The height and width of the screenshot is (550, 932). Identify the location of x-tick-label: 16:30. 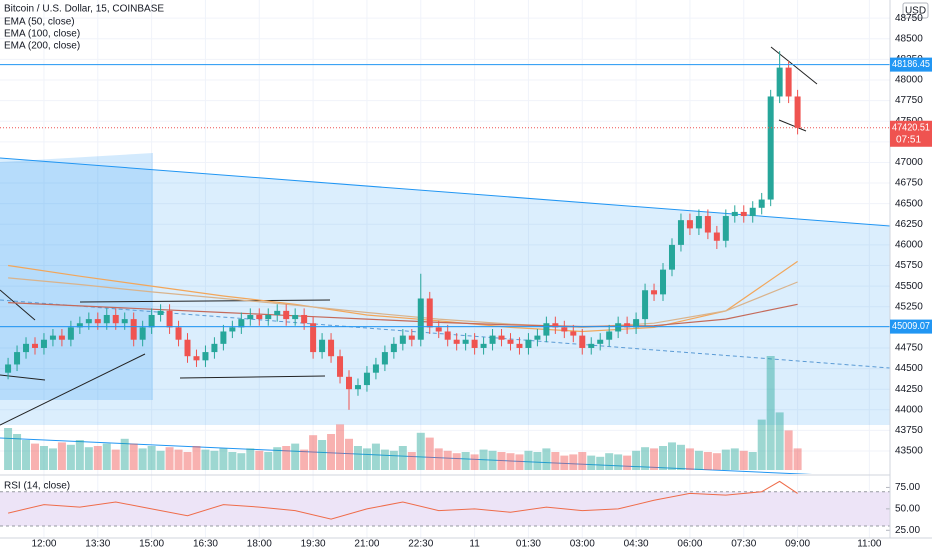
(205, 544).